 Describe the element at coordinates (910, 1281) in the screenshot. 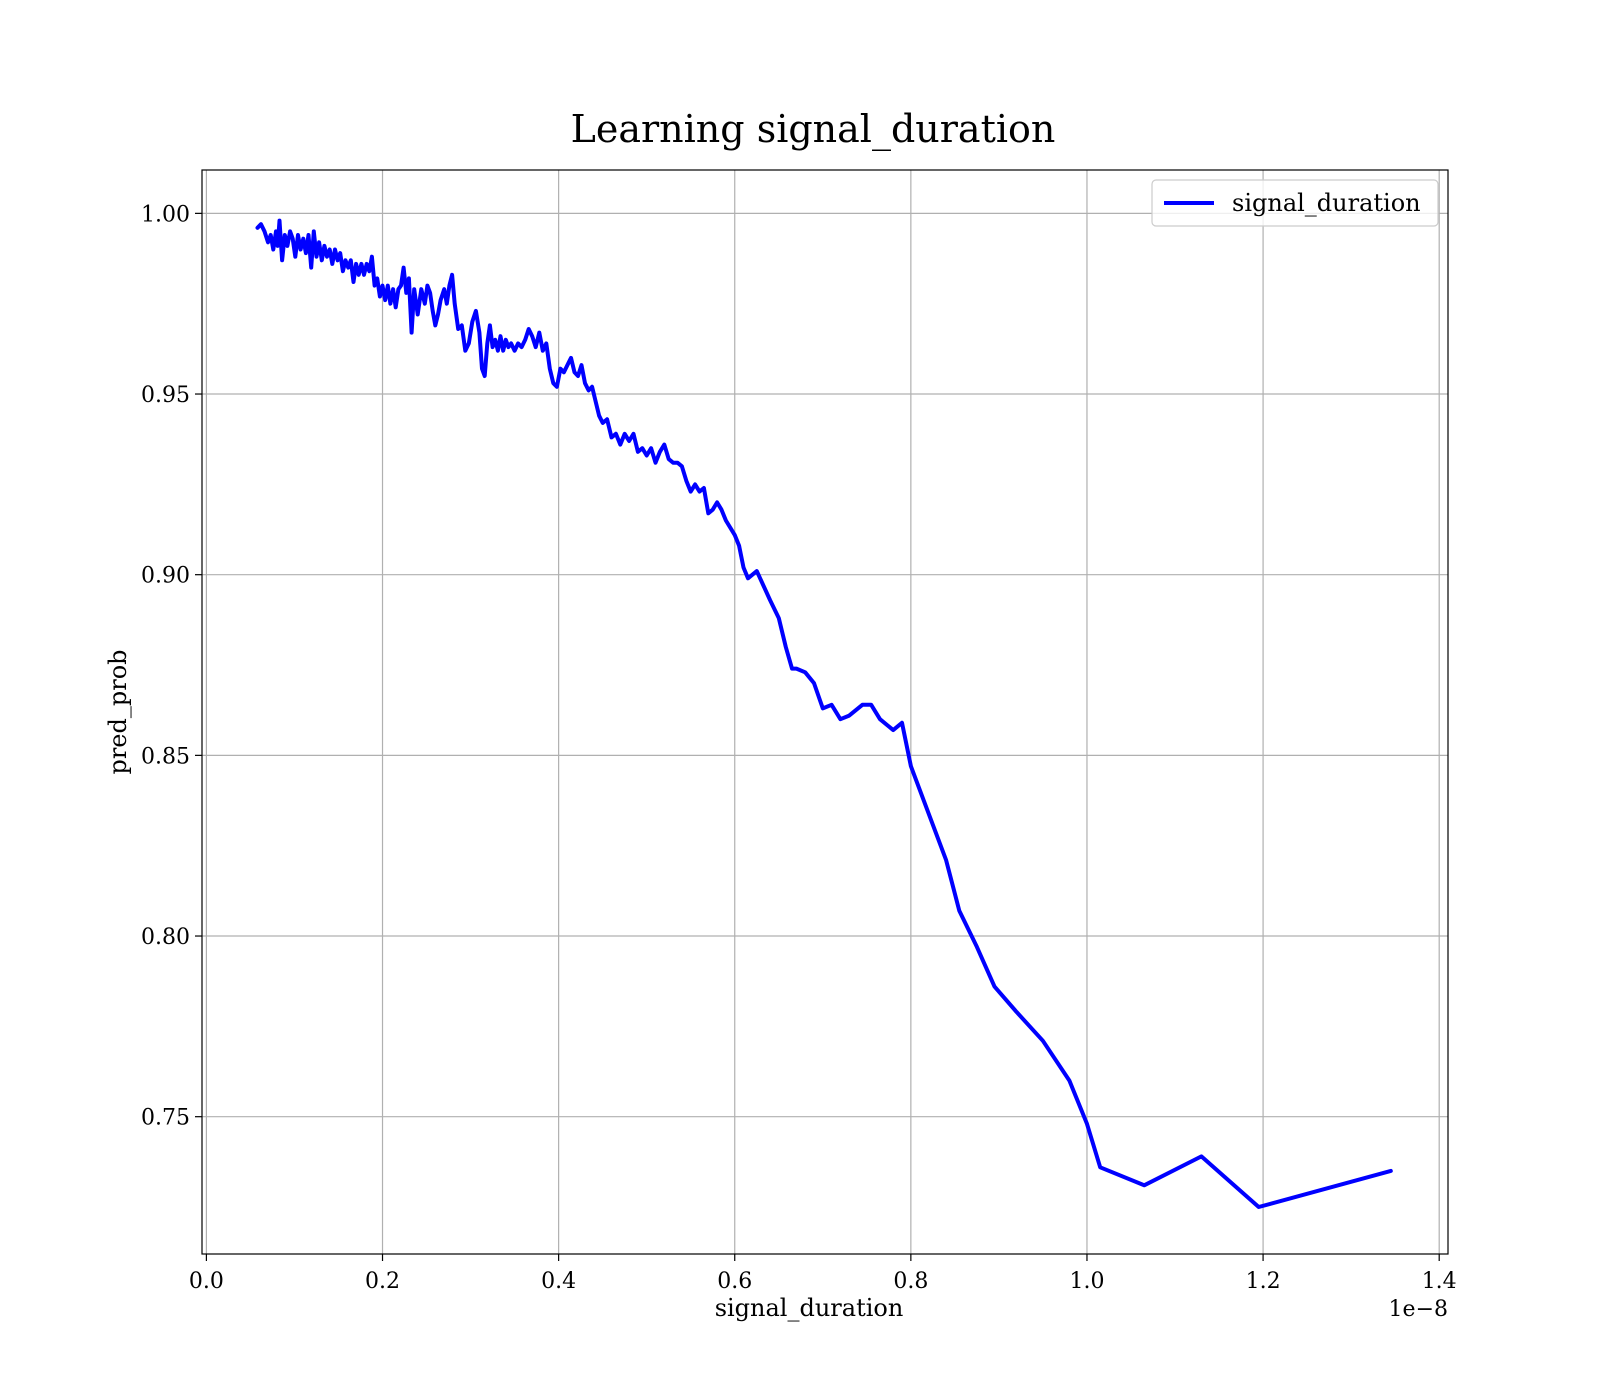

I see `x-tick-label: 0.8` at that location.